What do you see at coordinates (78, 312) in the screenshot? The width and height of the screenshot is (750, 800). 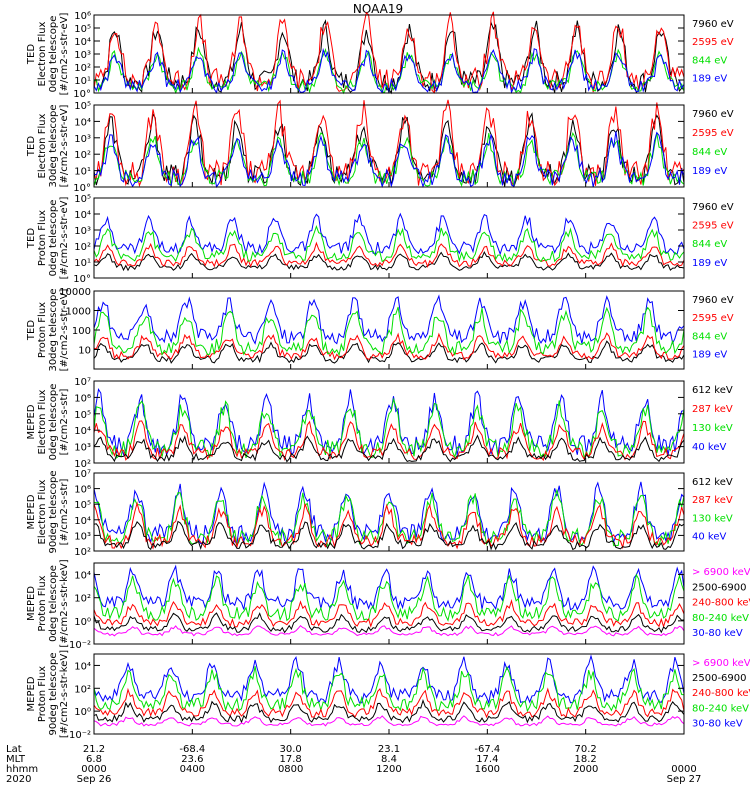 I see `y-tick-label: 1000` at bounding box center [78, 312].